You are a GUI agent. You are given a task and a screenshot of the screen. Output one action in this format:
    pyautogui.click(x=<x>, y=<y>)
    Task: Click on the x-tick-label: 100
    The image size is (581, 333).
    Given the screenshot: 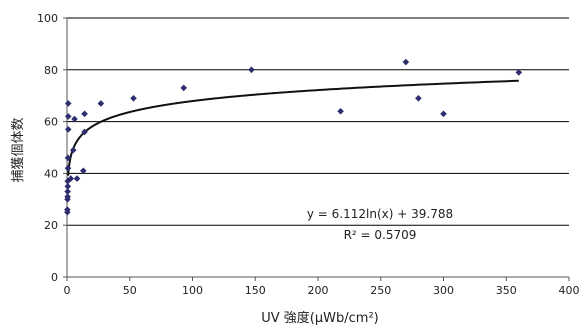 What is the action you would take?
    pyautogui.click(x=192, y=290)
    